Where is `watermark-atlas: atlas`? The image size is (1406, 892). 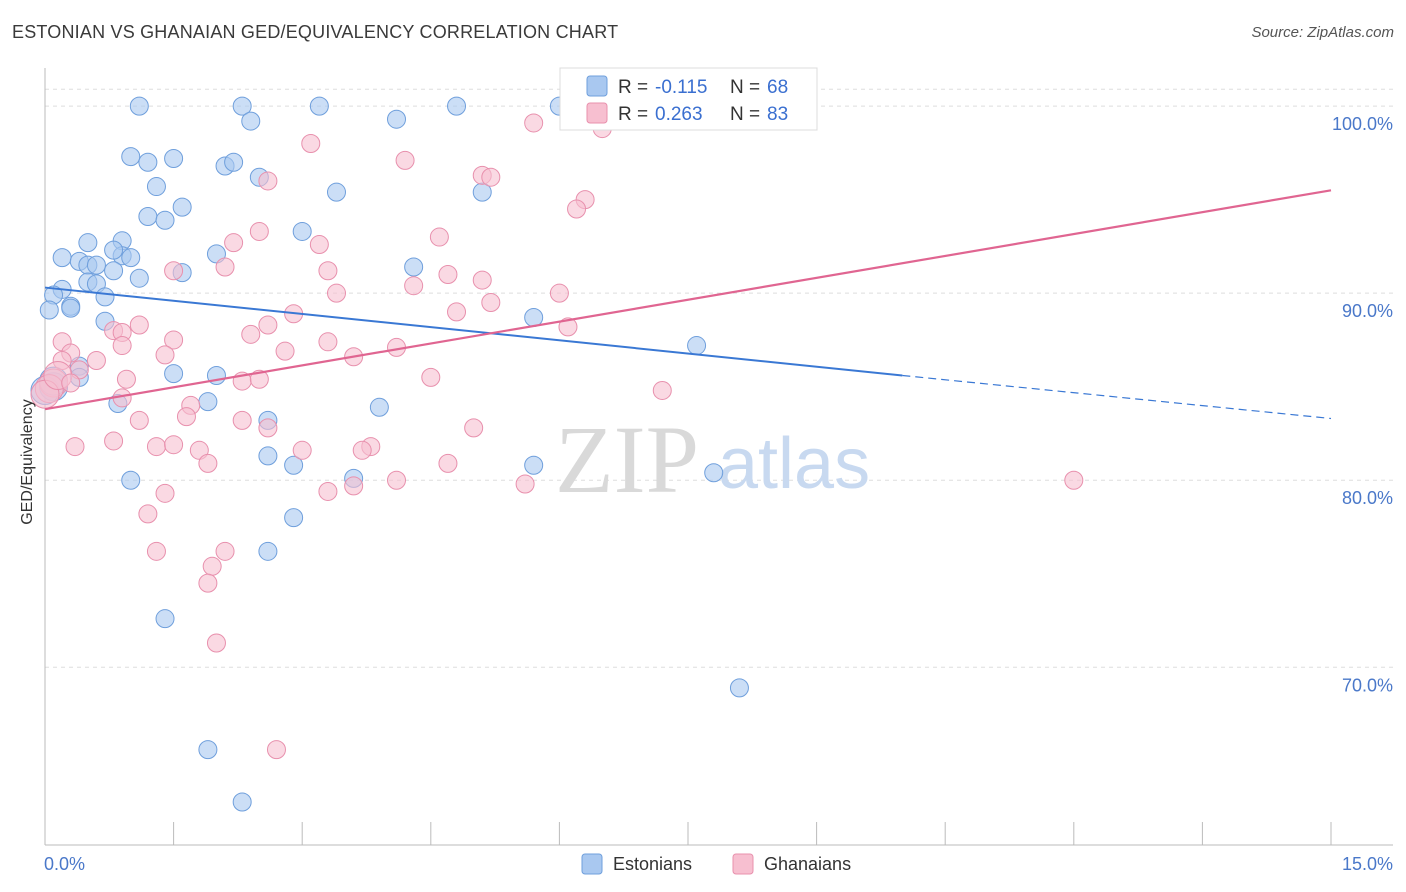 watermark-atlas: atlas is located at coordinates (794, 464).